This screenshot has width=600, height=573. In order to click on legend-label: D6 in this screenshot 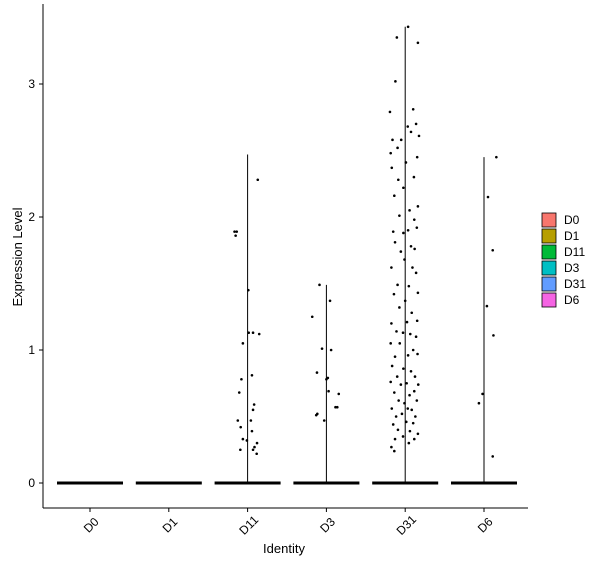, I will do `click(572, 300)`.